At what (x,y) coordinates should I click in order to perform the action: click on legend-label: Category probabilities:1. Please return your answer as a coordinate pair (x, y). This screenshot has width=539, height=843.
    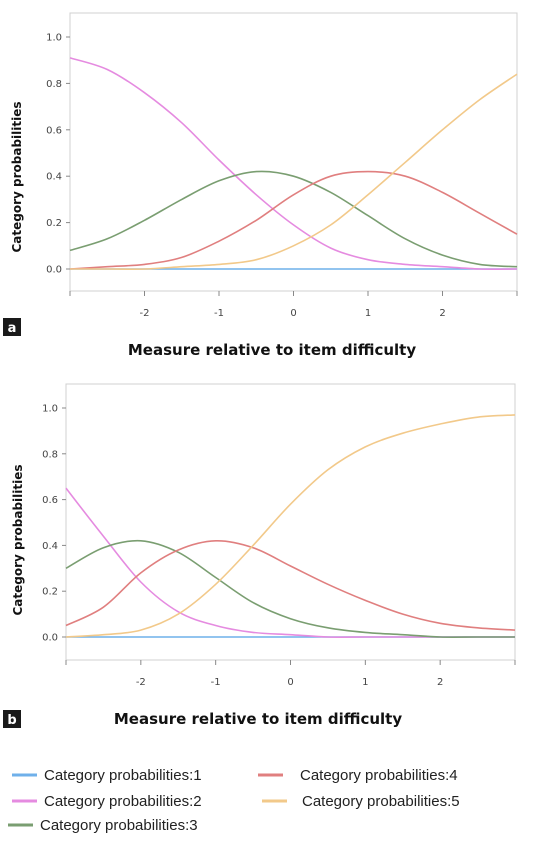
    Looking at the image, I should click on (123, 775).